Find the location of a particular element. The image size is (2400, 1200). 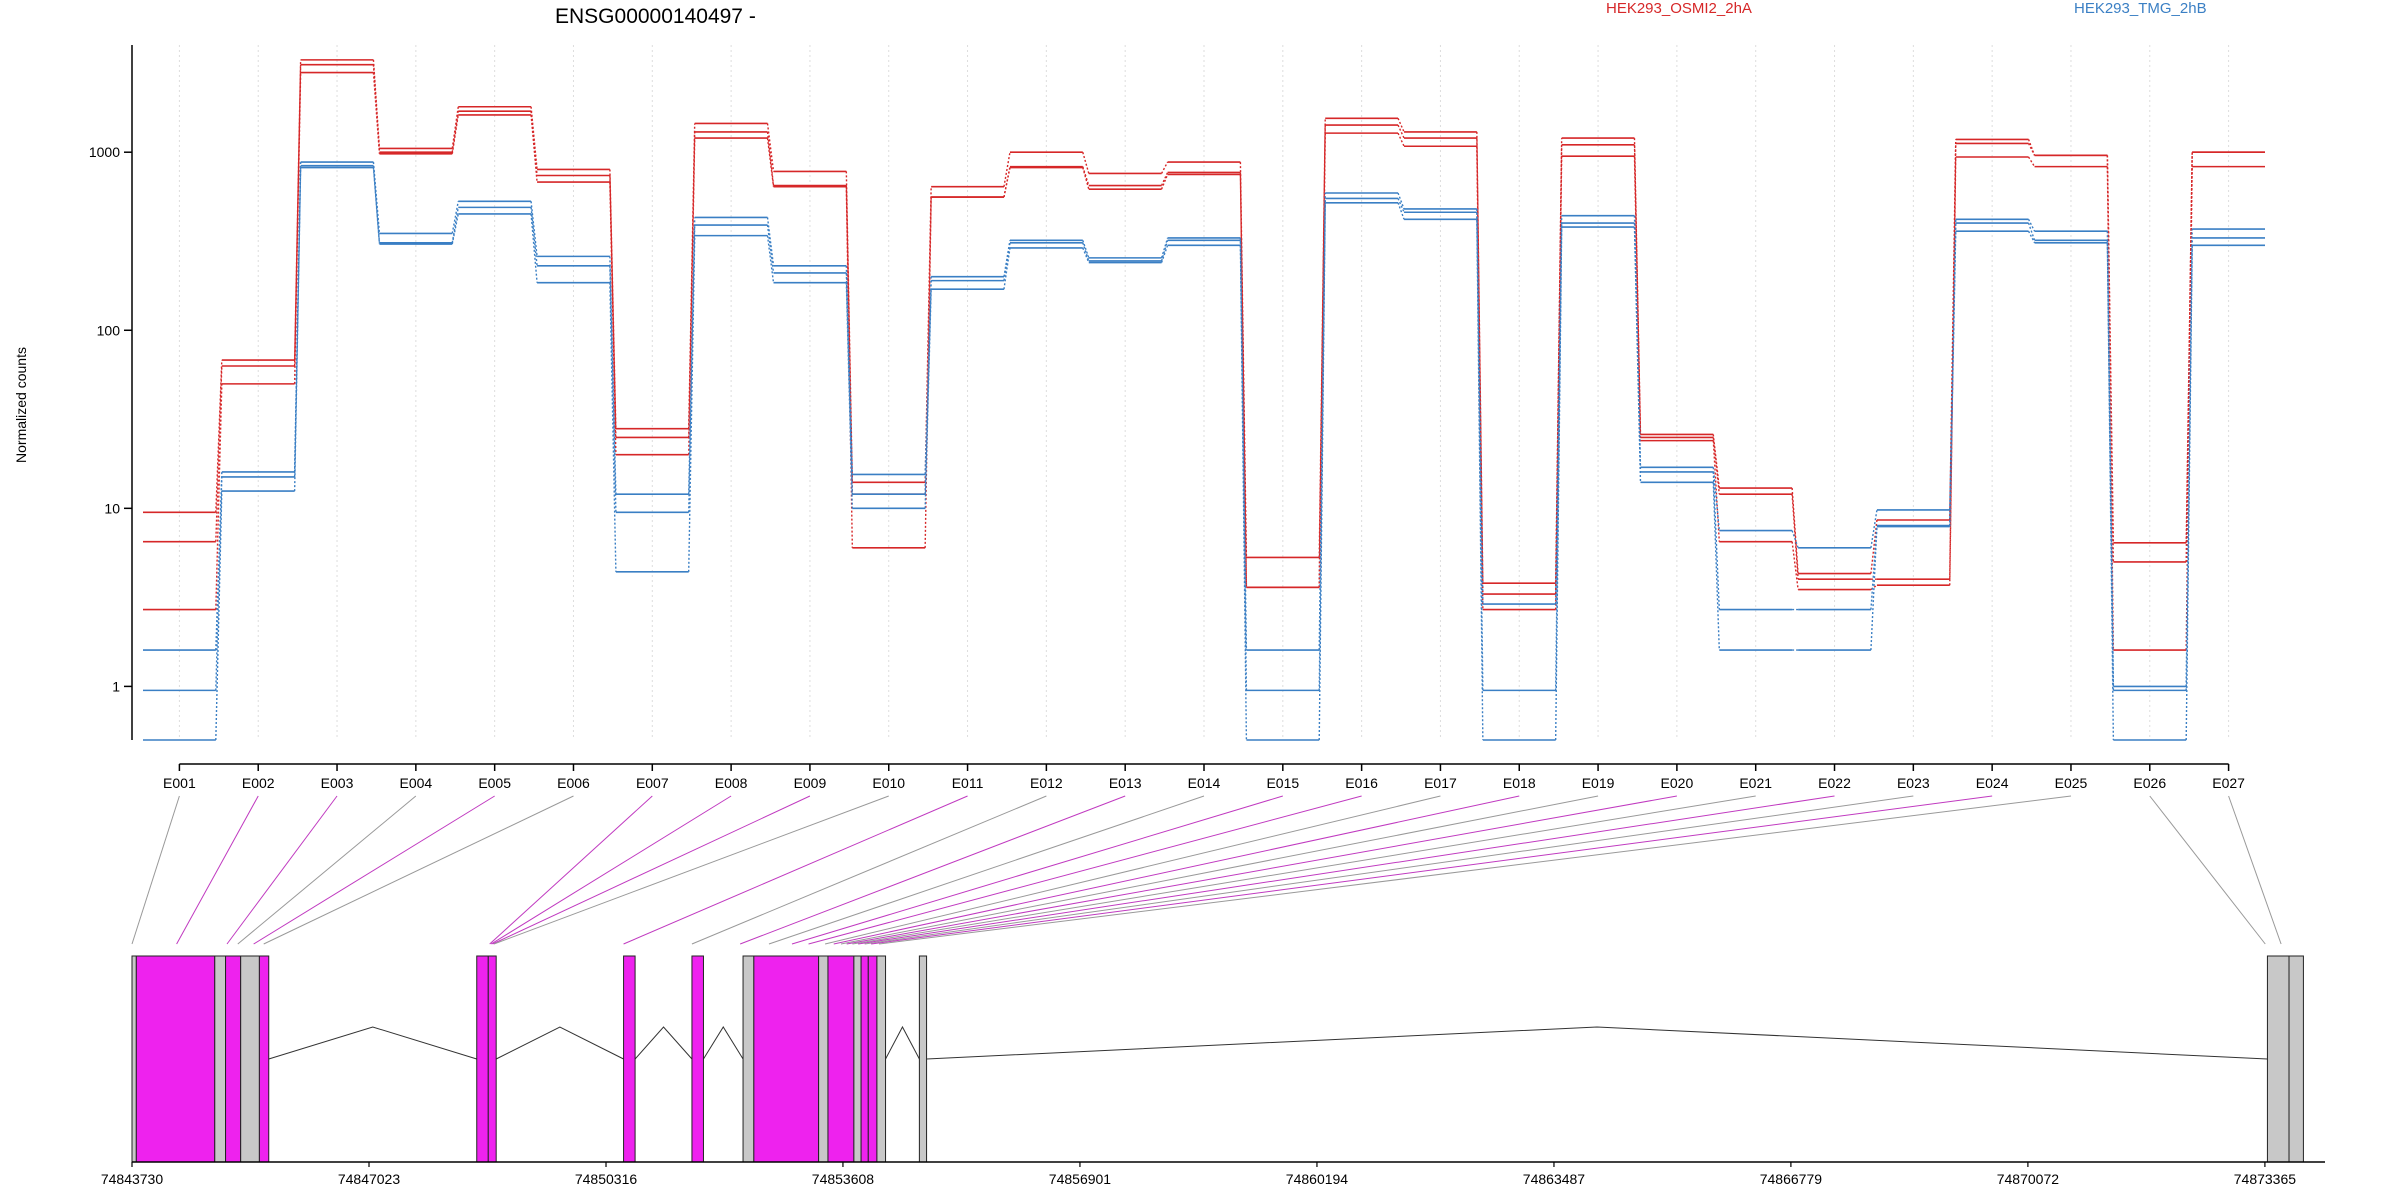

x-tick-label: E012 is located at coordinates (1046, 783).